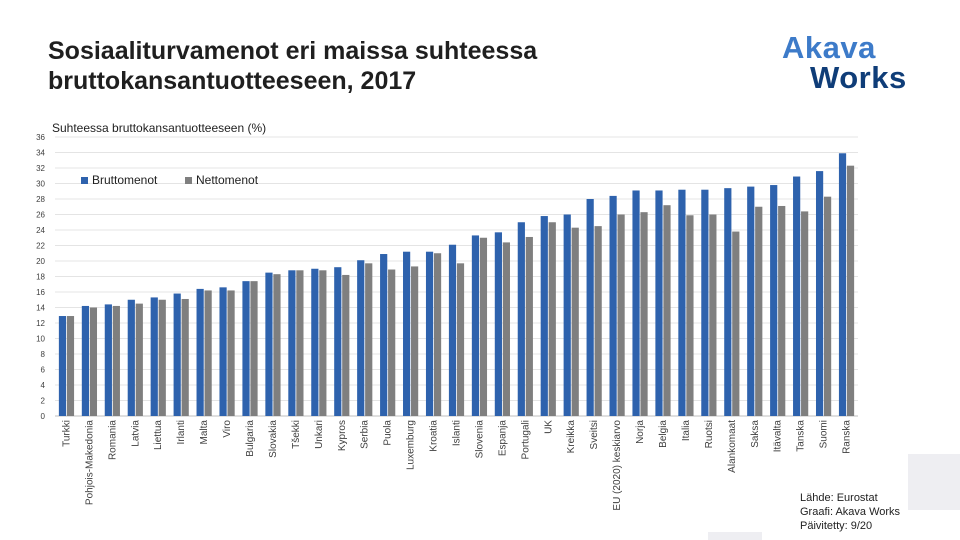  What do you see at coordinates (188, 180) in the screenshot?
I see `legend-swatch-net` at bounding box center [188, 180].